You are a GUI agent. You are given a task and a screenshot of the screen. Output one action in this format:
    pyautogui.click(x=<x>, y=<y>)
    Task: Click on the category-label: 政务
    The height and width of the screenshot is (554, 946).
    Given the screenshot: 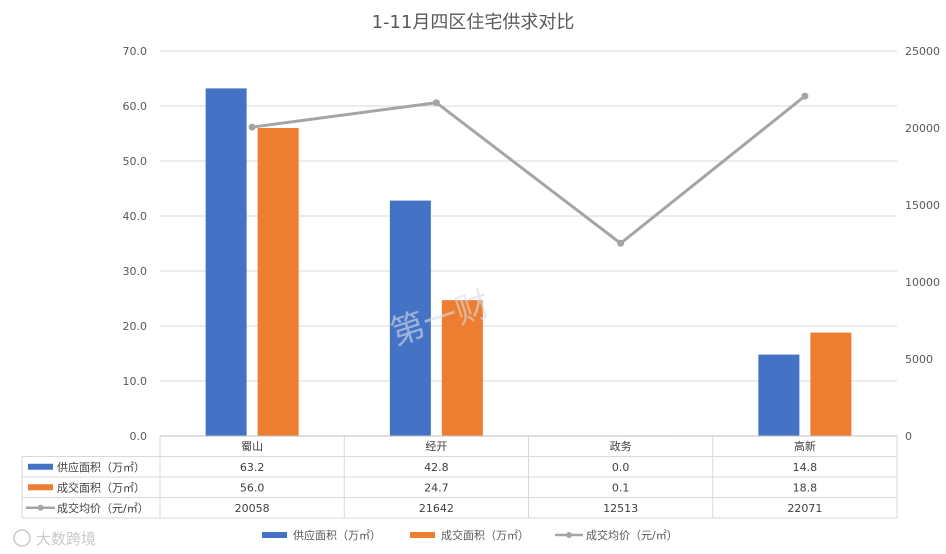 What is the action you would take?
    pyautogui.click(x=621, y=446)
    